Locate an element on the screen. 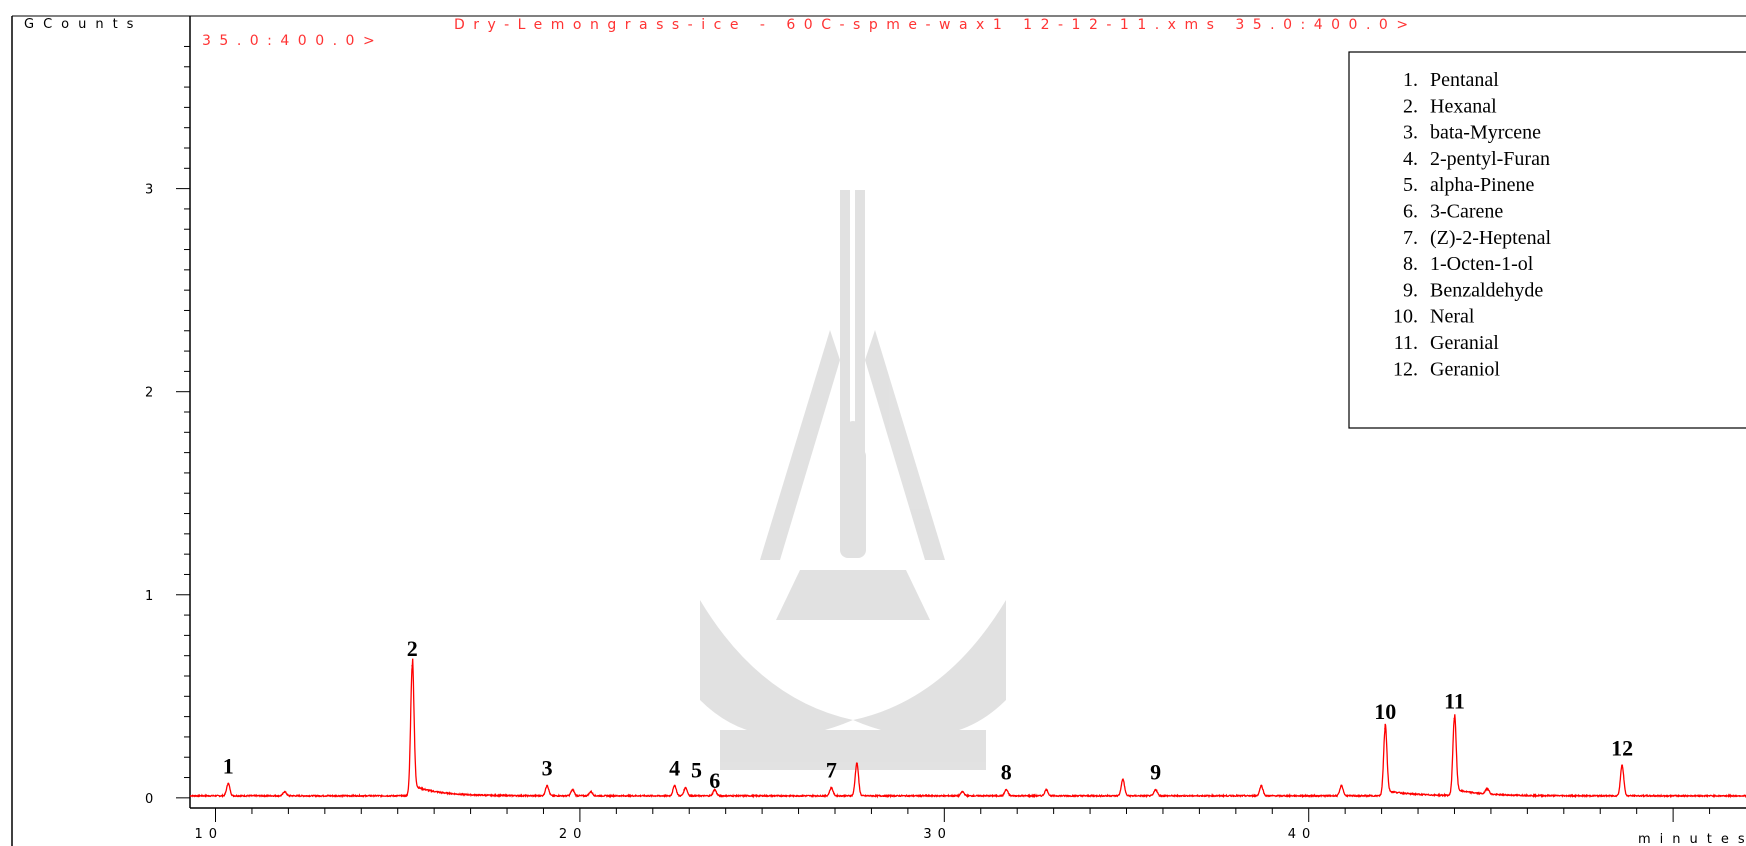  legend-item-name: Geranial is located at coordinates (1464, 343).